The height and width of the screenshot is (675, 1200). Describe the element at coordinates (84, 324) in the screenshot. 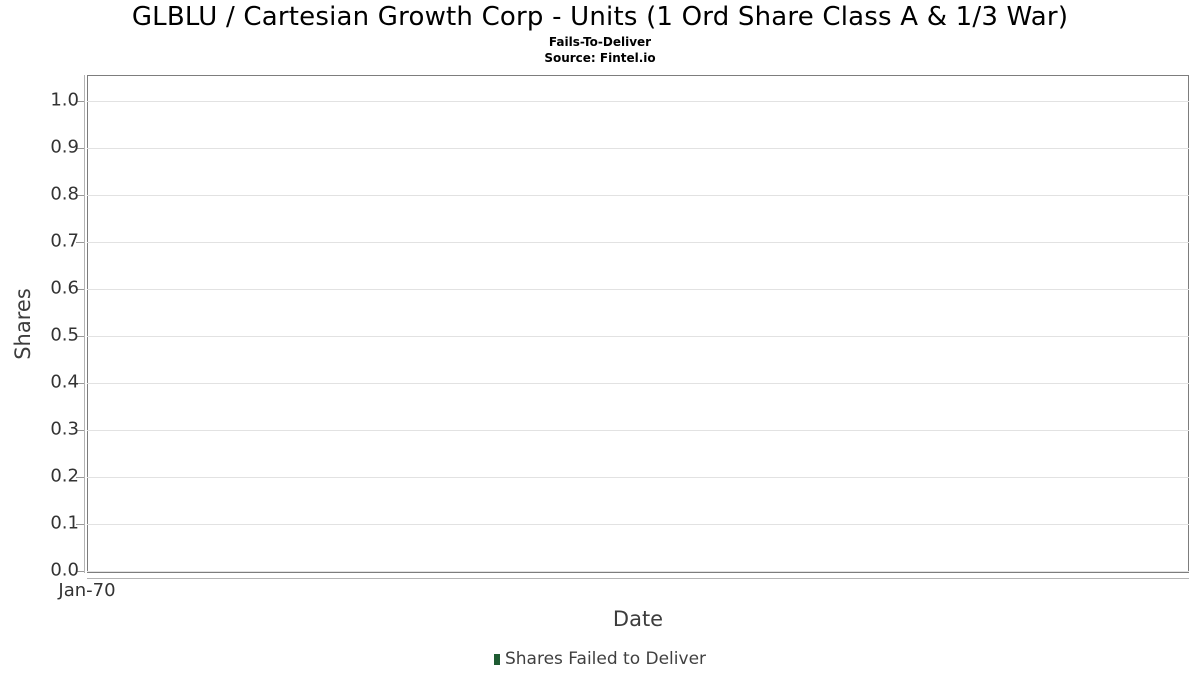

I see `y-axis-line` at that location.